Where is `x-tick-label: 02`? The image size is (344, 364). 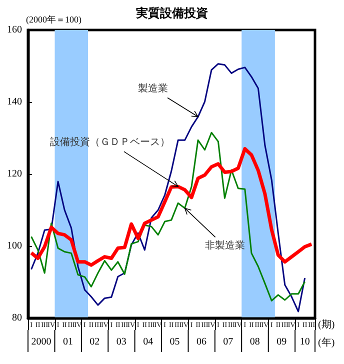
x-tick-label: 02 is located at coordinates (95, 342).